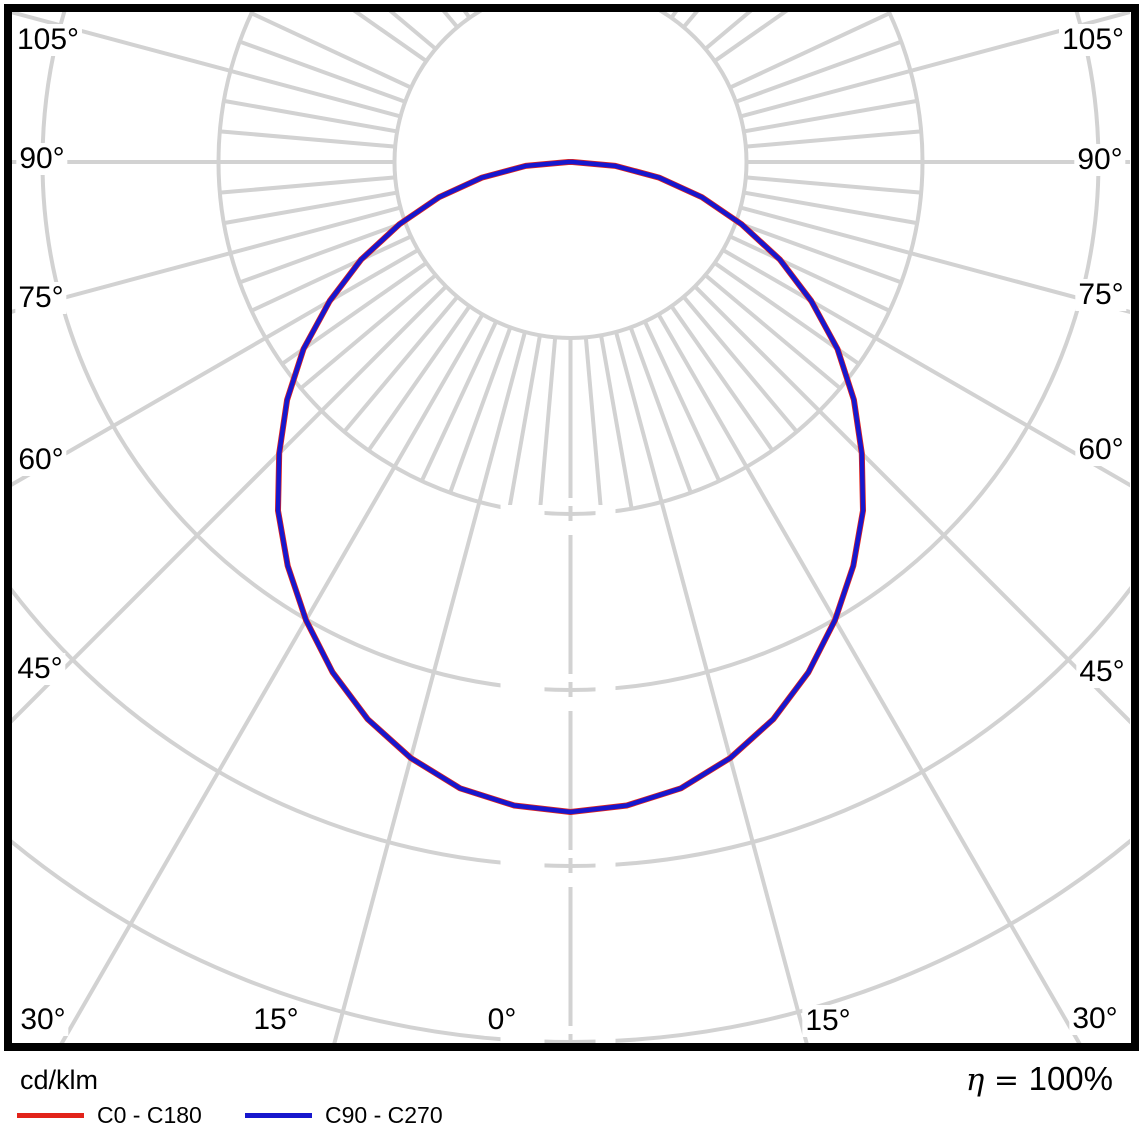 This screenshot has height=1143, width=1143. Describe the element at coordinates (1006, 1080) in the screenshot. I see `eta-equals: =` at that location.